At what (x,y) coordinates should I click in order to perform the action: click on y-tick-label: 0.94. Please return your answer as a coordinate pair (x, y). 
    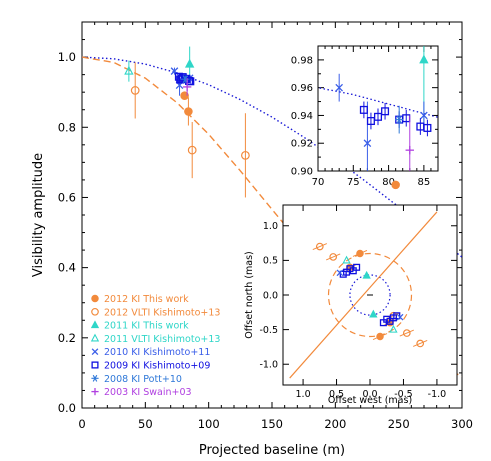
    Looking at the image, I should click on (302, 116).